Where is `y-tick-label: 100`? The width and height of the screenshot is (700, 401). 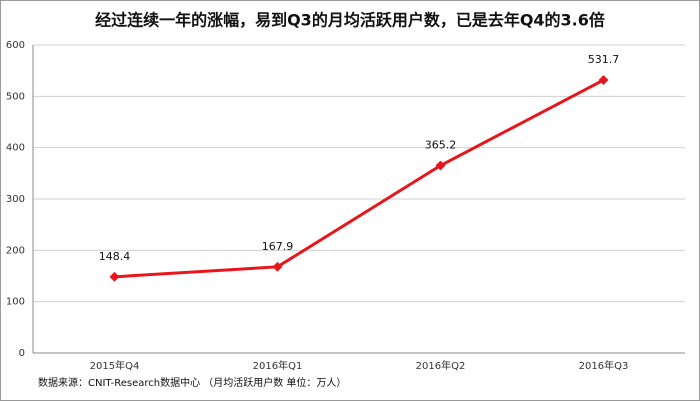
y-tick-label: 100 is located at coordinates (15, 302).